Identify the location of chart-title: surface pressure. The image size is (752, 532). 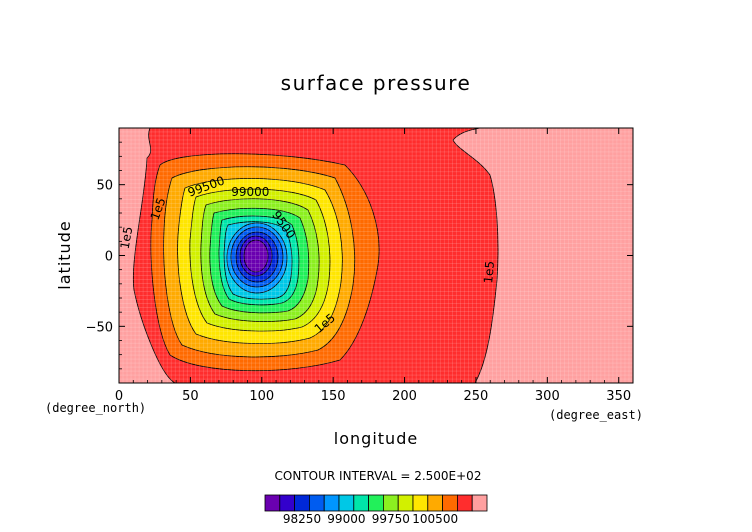
(376, 83).